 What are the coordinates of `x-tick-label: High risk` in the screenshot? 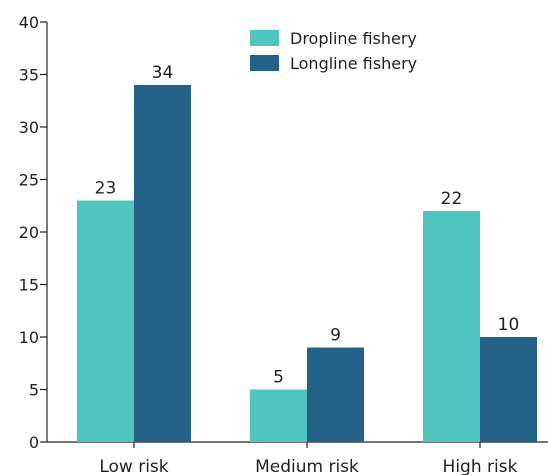 It's located at (480, 466).